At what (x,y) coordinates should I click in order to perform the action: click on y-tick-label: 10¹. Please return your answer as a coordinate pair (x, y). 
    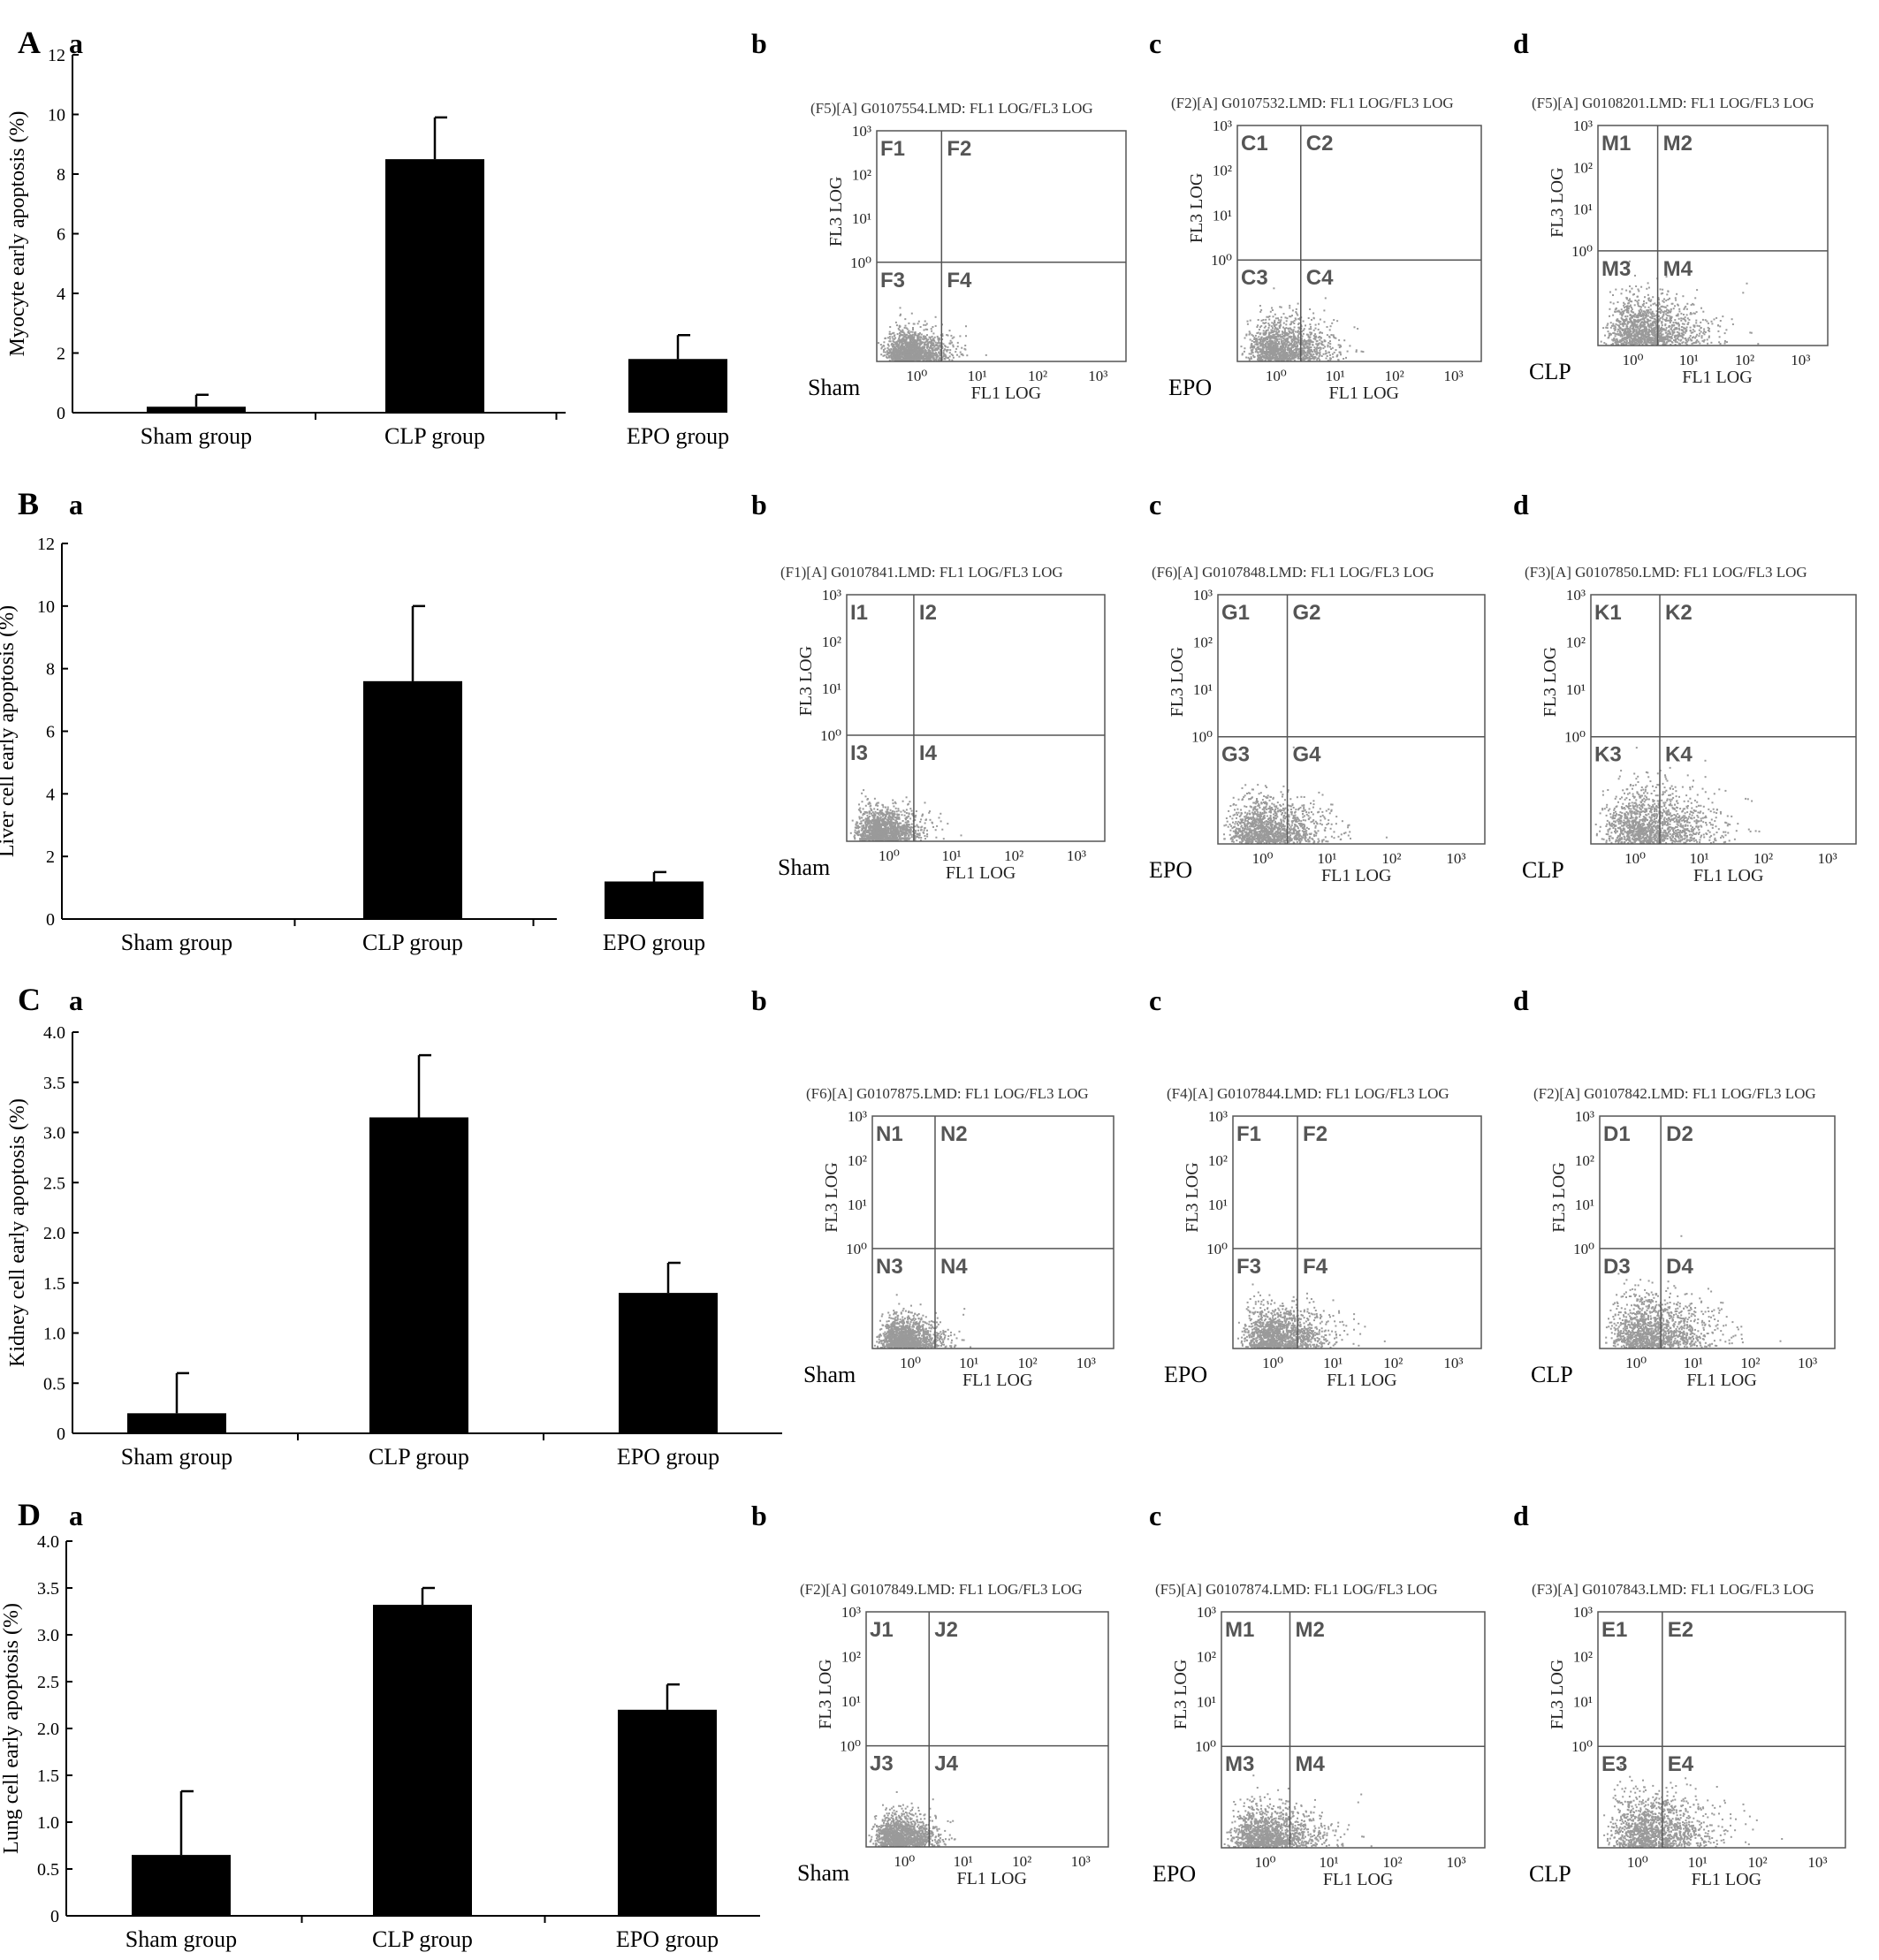
    Looking at the image, I should click on (1583, 209).